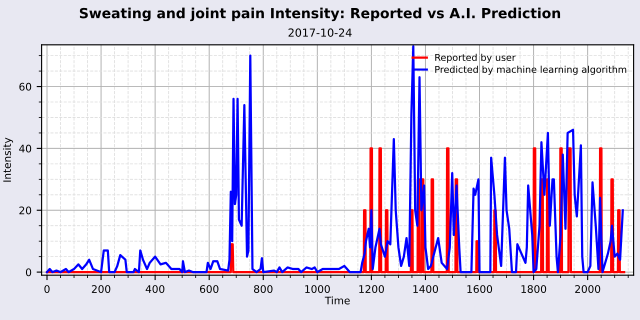 The height and width of the screenshot is (320, 640). I want to click on y-axis-title: Intensity, so click(8, 160).